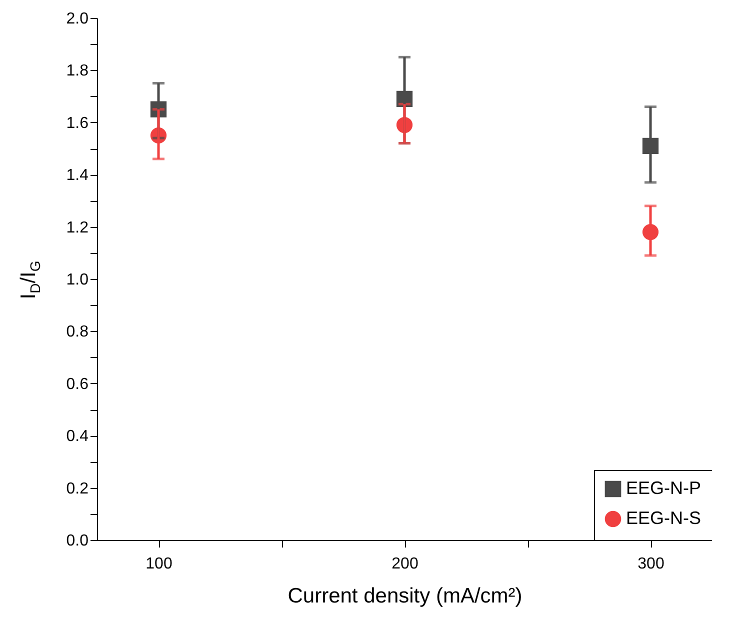 This screenshot has height=625, width=733. What do you see at coordinates (664, 518) in the screenshot?
I see `legend-label: EEG-N-S` at bounding box center [664, 518].